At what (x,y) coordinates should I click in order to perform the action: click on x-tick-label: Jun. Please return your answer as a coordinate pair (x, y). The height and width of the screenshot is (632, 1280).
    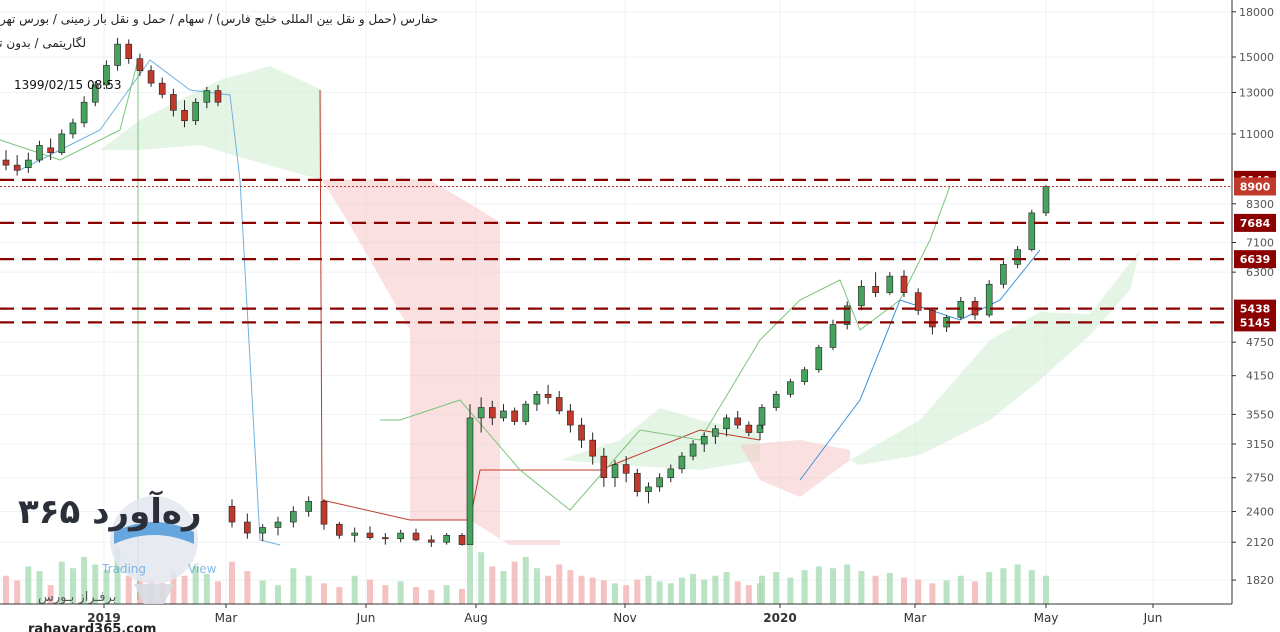
    Looking at the image, I should click on (1153, 618).